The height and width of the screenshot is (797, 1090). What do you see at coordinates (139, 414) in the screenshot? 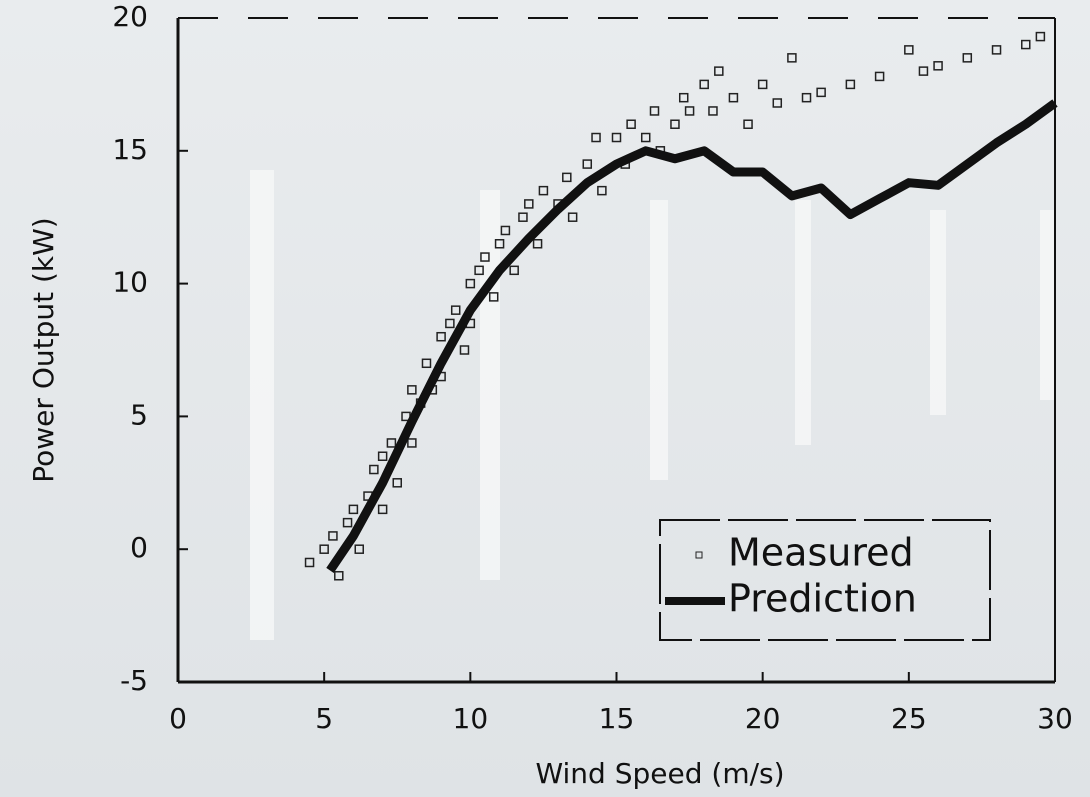
I see `y-tick-label: 5` at bounding box center [139, 414].